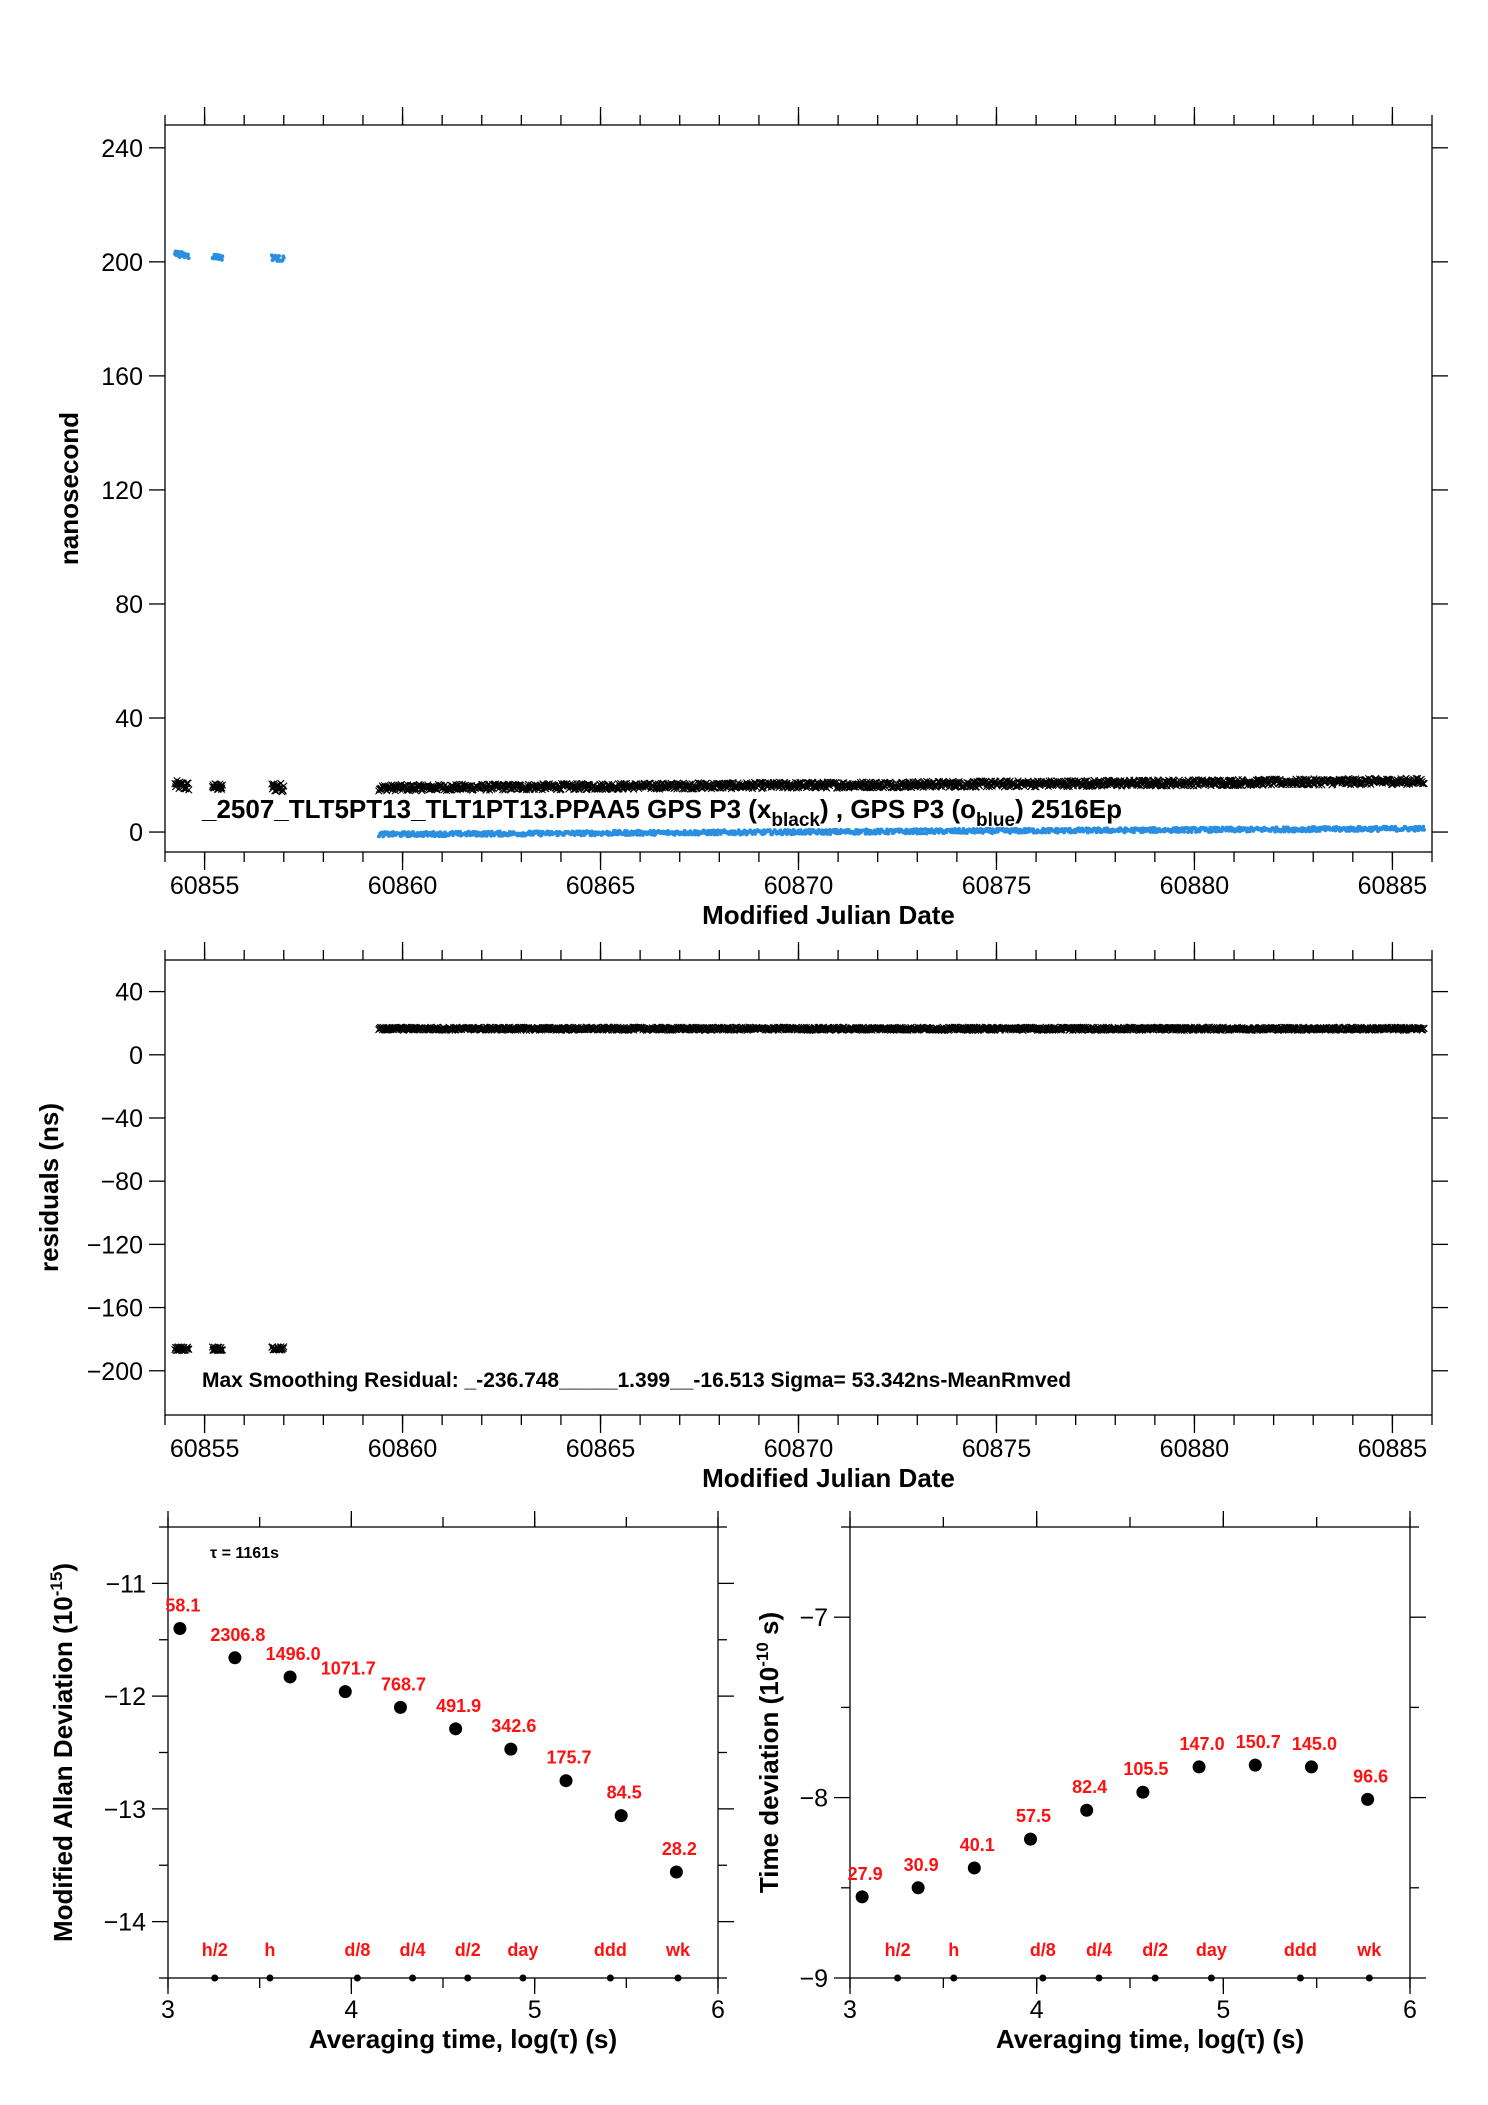  Describe the element at coordinates (122, 1182) in the screenshot. I see `y-tick-label: −80` at that location.